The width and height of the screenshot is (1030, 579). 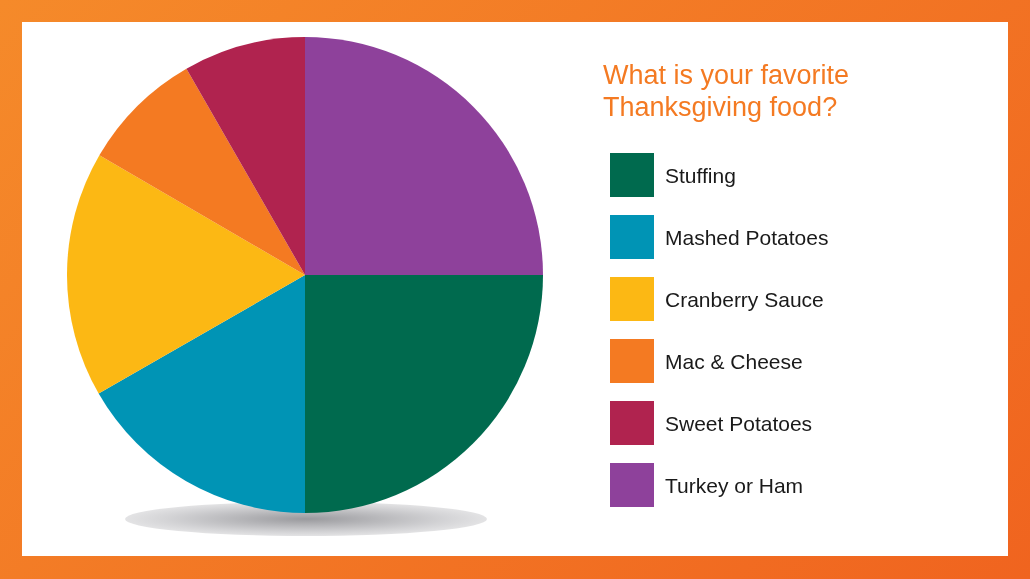 What do you see at coordinates (734, 361) in the screenshot?
I see `legend-label: Mac & Cheese` at bounding box center [734, 361].